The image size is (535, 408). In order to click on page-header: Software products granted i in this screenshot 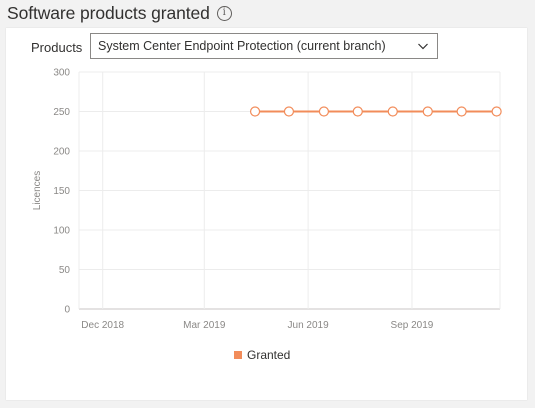, I will do `click(119, 13)`.